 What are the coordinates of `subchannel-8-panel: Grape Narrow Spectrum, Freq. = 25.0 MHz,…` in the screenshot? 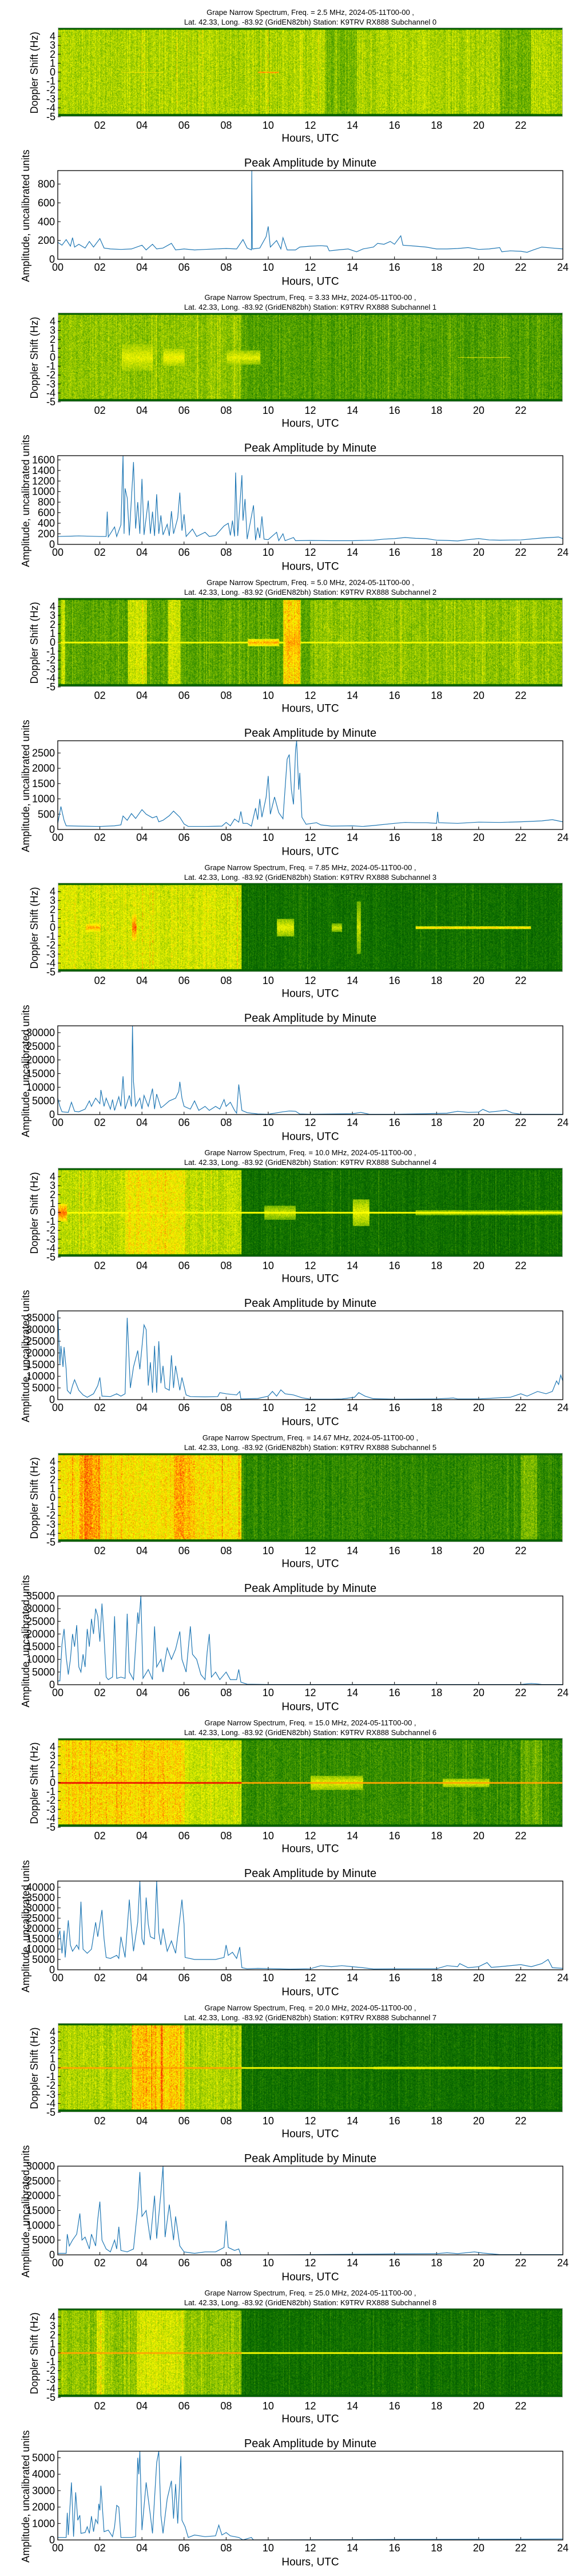 It's located at (286, 2425).